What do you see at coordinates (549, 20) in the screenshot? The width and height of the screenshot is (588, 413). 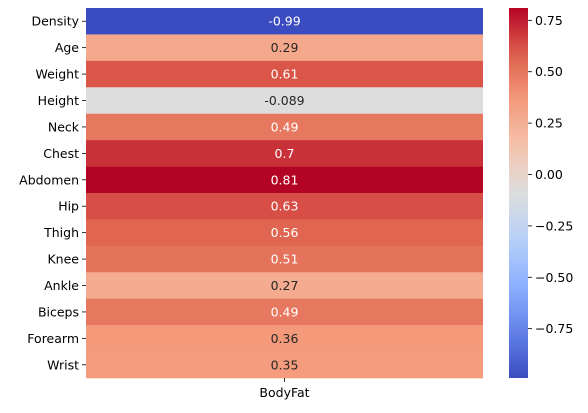 I see `colorbar-tick-label: 0.75` at bounding box center [549, 20].